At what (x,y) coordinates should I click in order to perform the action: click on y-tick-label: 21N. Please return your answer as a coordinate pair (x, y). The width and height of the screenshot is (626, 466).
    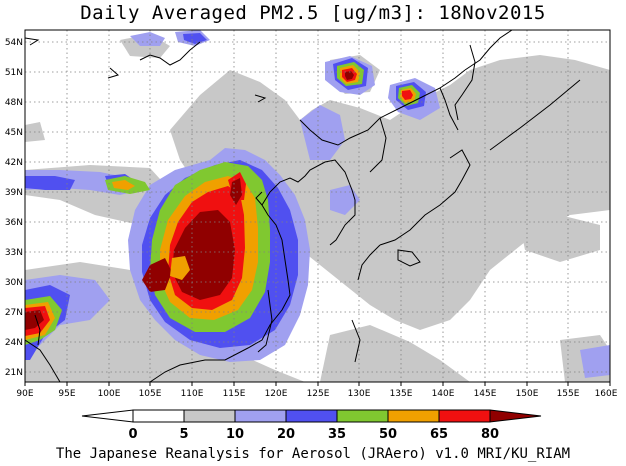
    Looking at the image, I should click on (14, 373).